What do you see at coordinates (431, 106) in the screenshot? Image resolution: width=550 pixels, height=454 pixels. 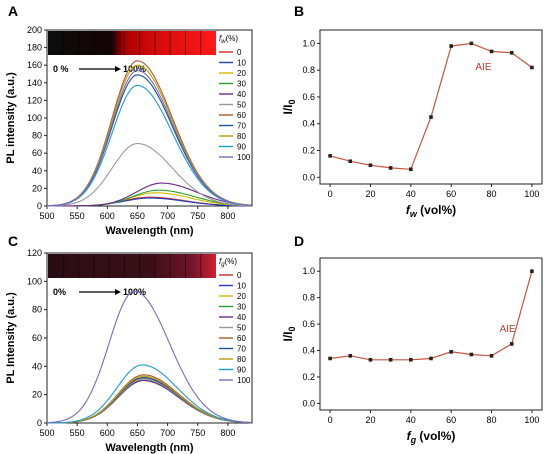 I see `ratio-line` at bounding box center [431, 106].